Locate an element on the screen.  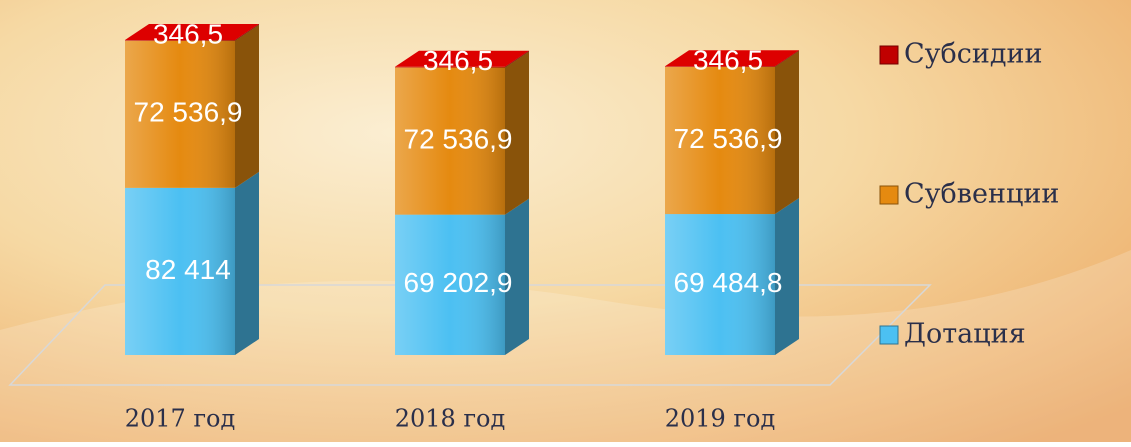
legend: Субсидии Субвенции Дотация is located at coordinates (969, 194).